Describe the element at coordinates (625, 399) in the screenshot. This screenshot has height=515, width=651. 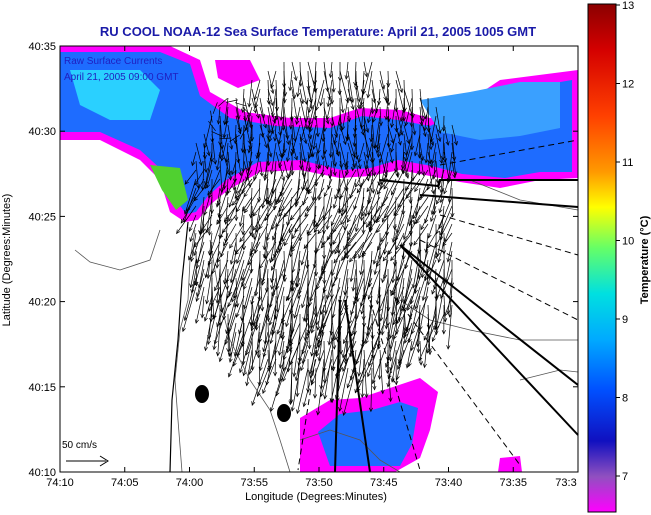
I see `colorbar-tick-label: 8` at that location.